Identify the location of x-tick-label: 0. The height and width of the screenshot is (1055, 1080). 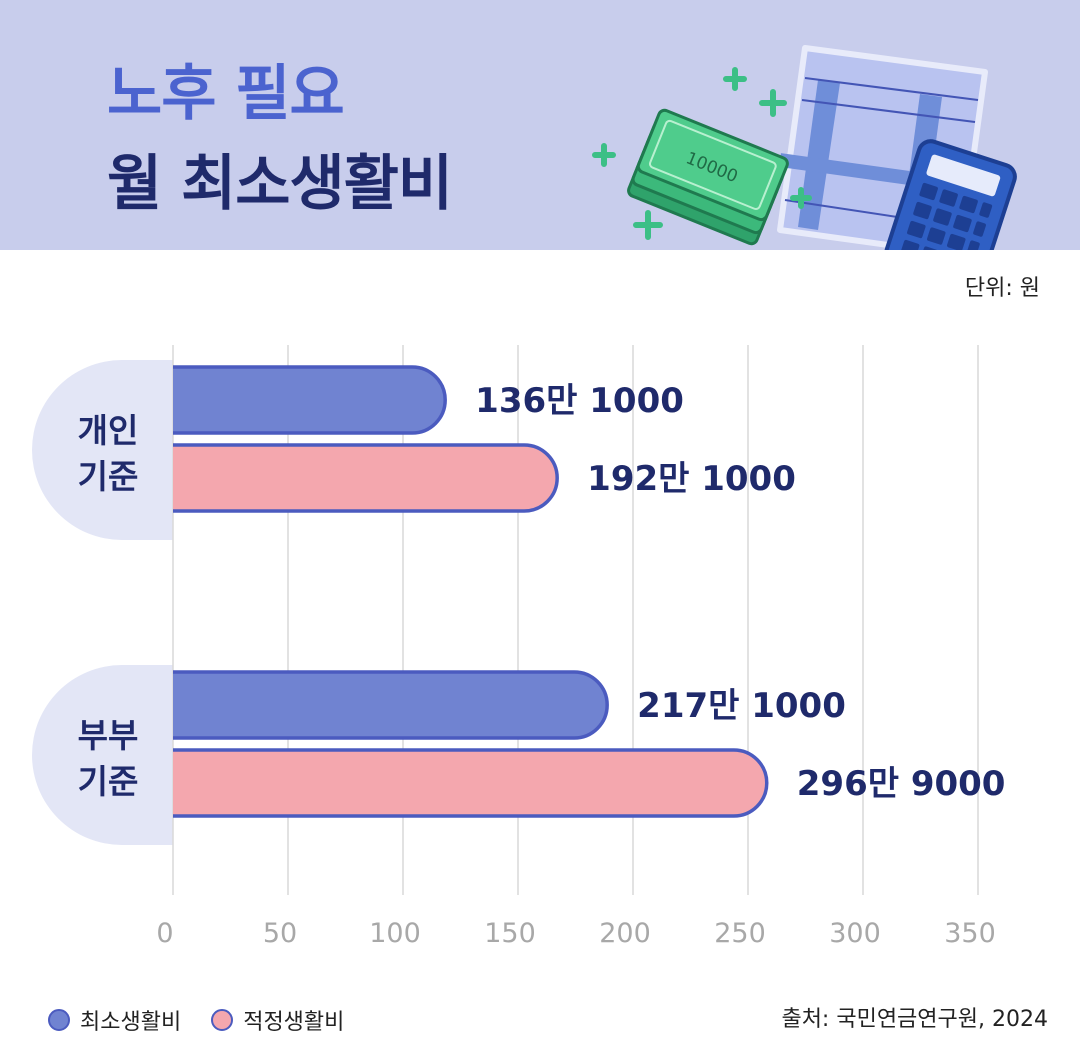
(164, 933).